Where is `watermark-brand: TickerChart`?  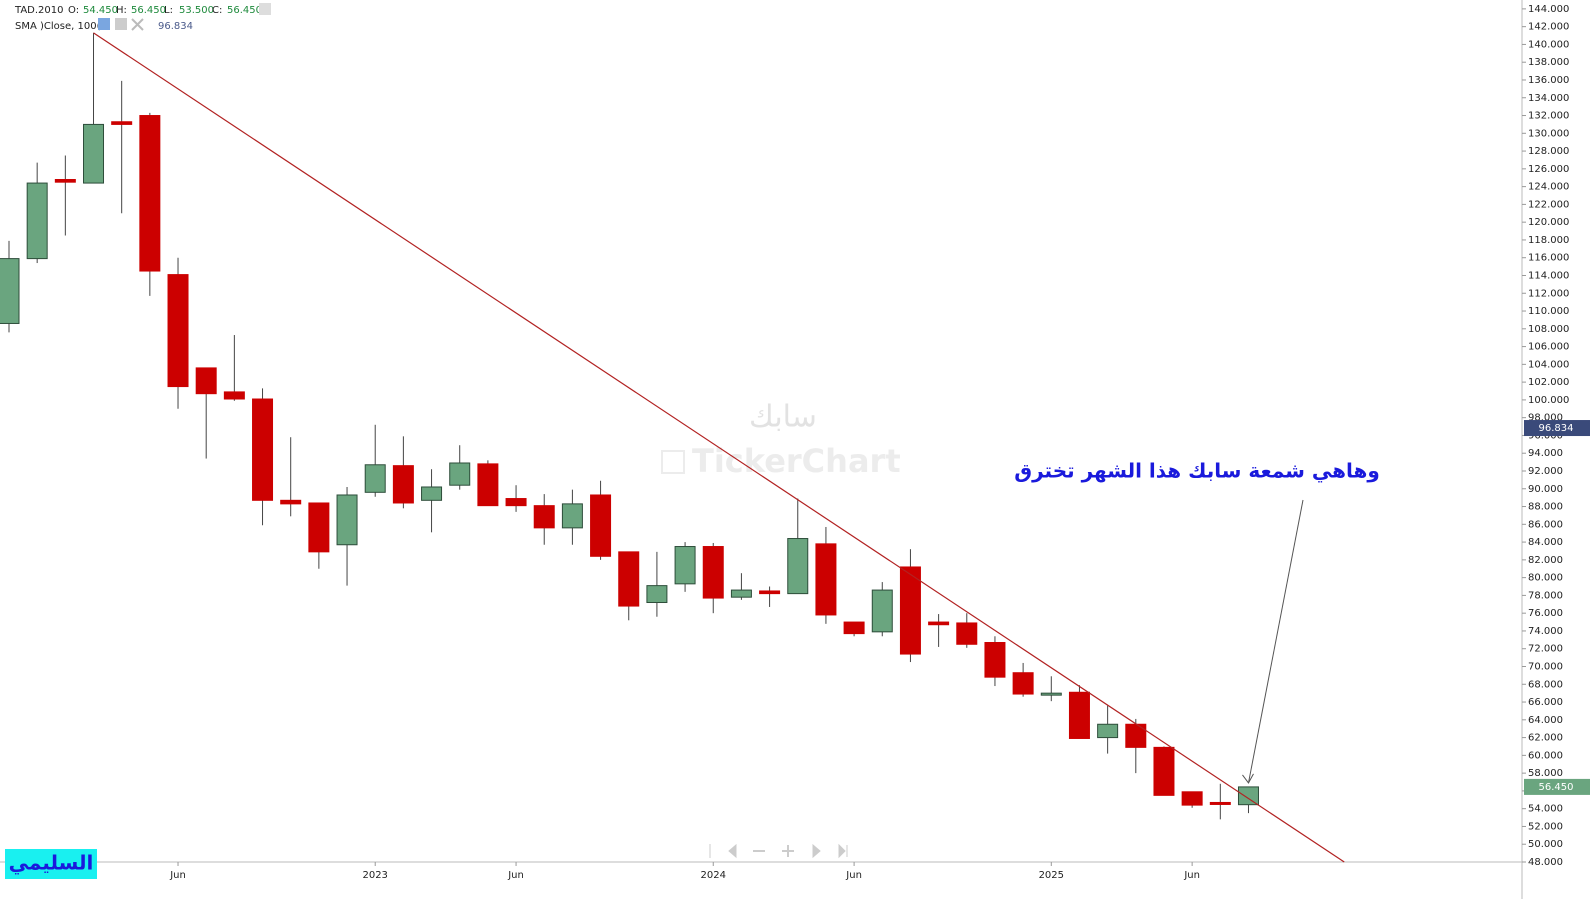
watermark-brand: TickerChart is located at coordinates (796, 461).